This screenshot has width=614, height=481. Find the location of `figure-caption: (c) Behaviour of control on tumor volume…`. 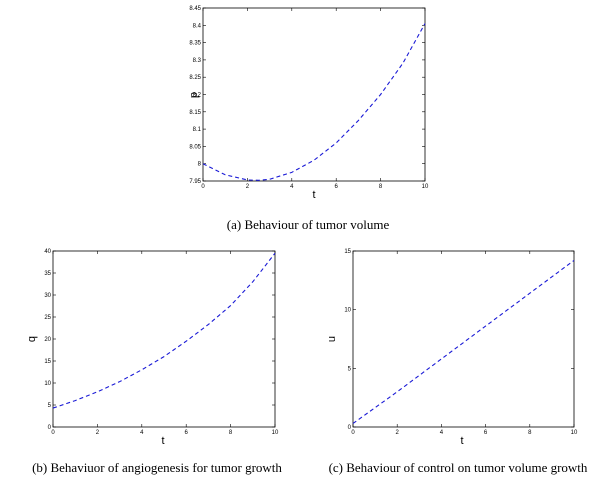

figure-caption: (c) Behaviour of control on tumor volume… is located at coordinates (458, 467).